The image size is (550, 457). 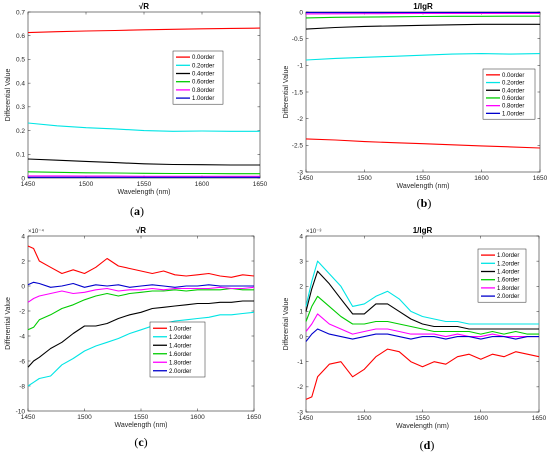 What do you see at coordinates (22, 386) in the screenshot?
I see `y-tick-label: -8` at bounding box center [22, 386].